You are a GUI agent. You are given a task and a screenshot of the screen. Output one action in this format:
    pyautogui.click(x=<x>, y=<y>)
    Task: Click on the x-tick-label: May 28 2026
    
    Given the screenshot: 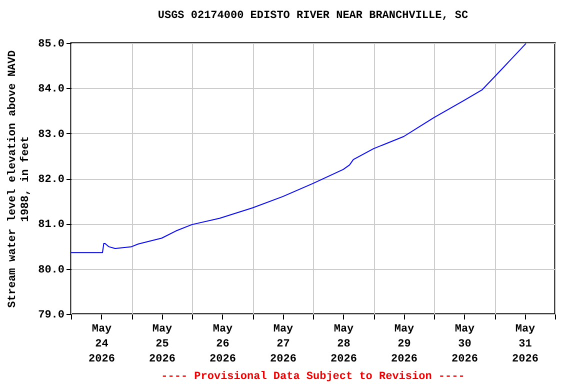 What is the action you would take?
    pyautogui.click(x=343, y=345)
    